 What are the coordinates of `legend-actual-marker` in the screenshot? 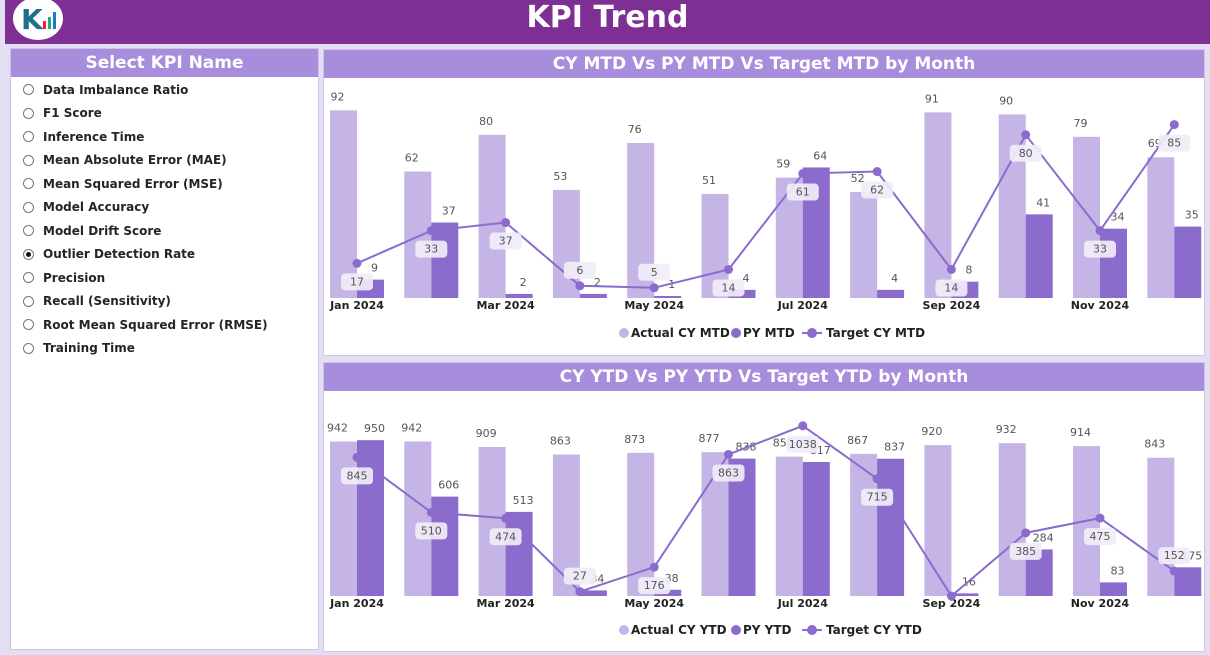 It's located at (624, 333).